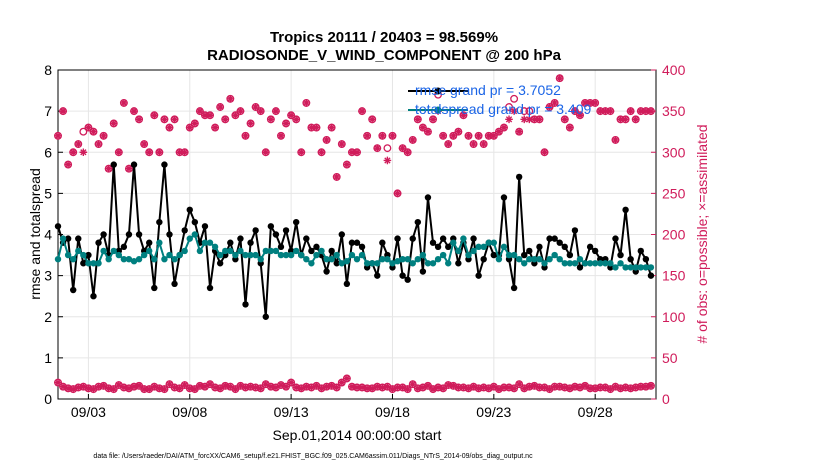  What do you see at coordinates (48, 70) in the screenshot?
I see `y-left-tick-label: 8` at bounding box center [48, 70].